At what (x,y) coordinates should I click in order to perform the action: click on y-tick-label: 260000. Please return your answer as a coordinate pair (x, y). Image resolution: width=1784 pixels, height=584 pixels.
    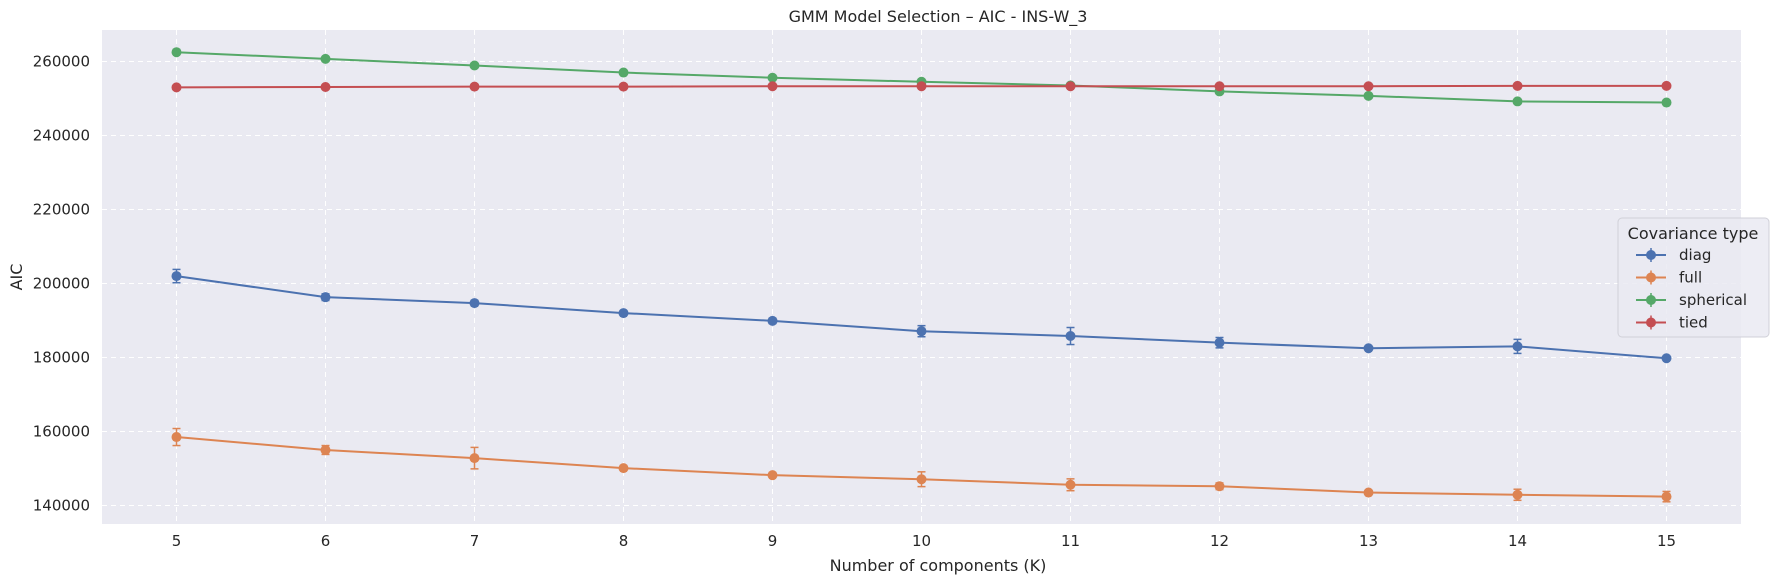
    Looking at the image, I should click on (61, 61).